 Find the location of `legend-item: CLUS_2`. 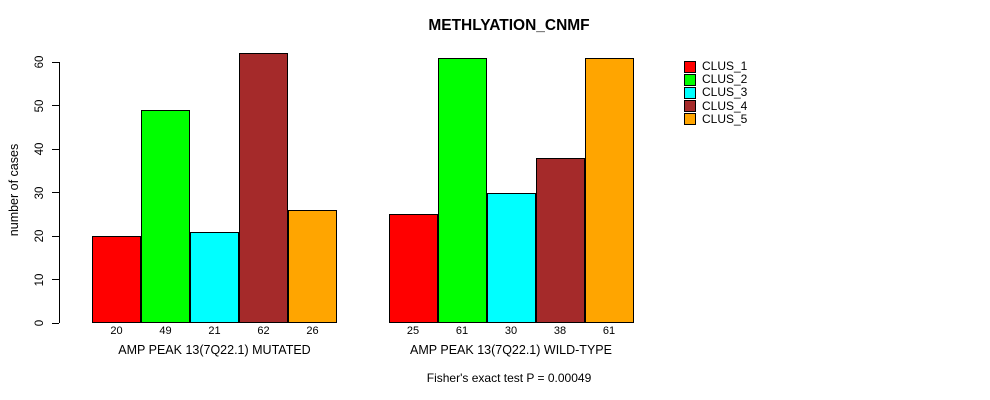

legend-item: CLUS_2 is located at coordinates (715, 79).